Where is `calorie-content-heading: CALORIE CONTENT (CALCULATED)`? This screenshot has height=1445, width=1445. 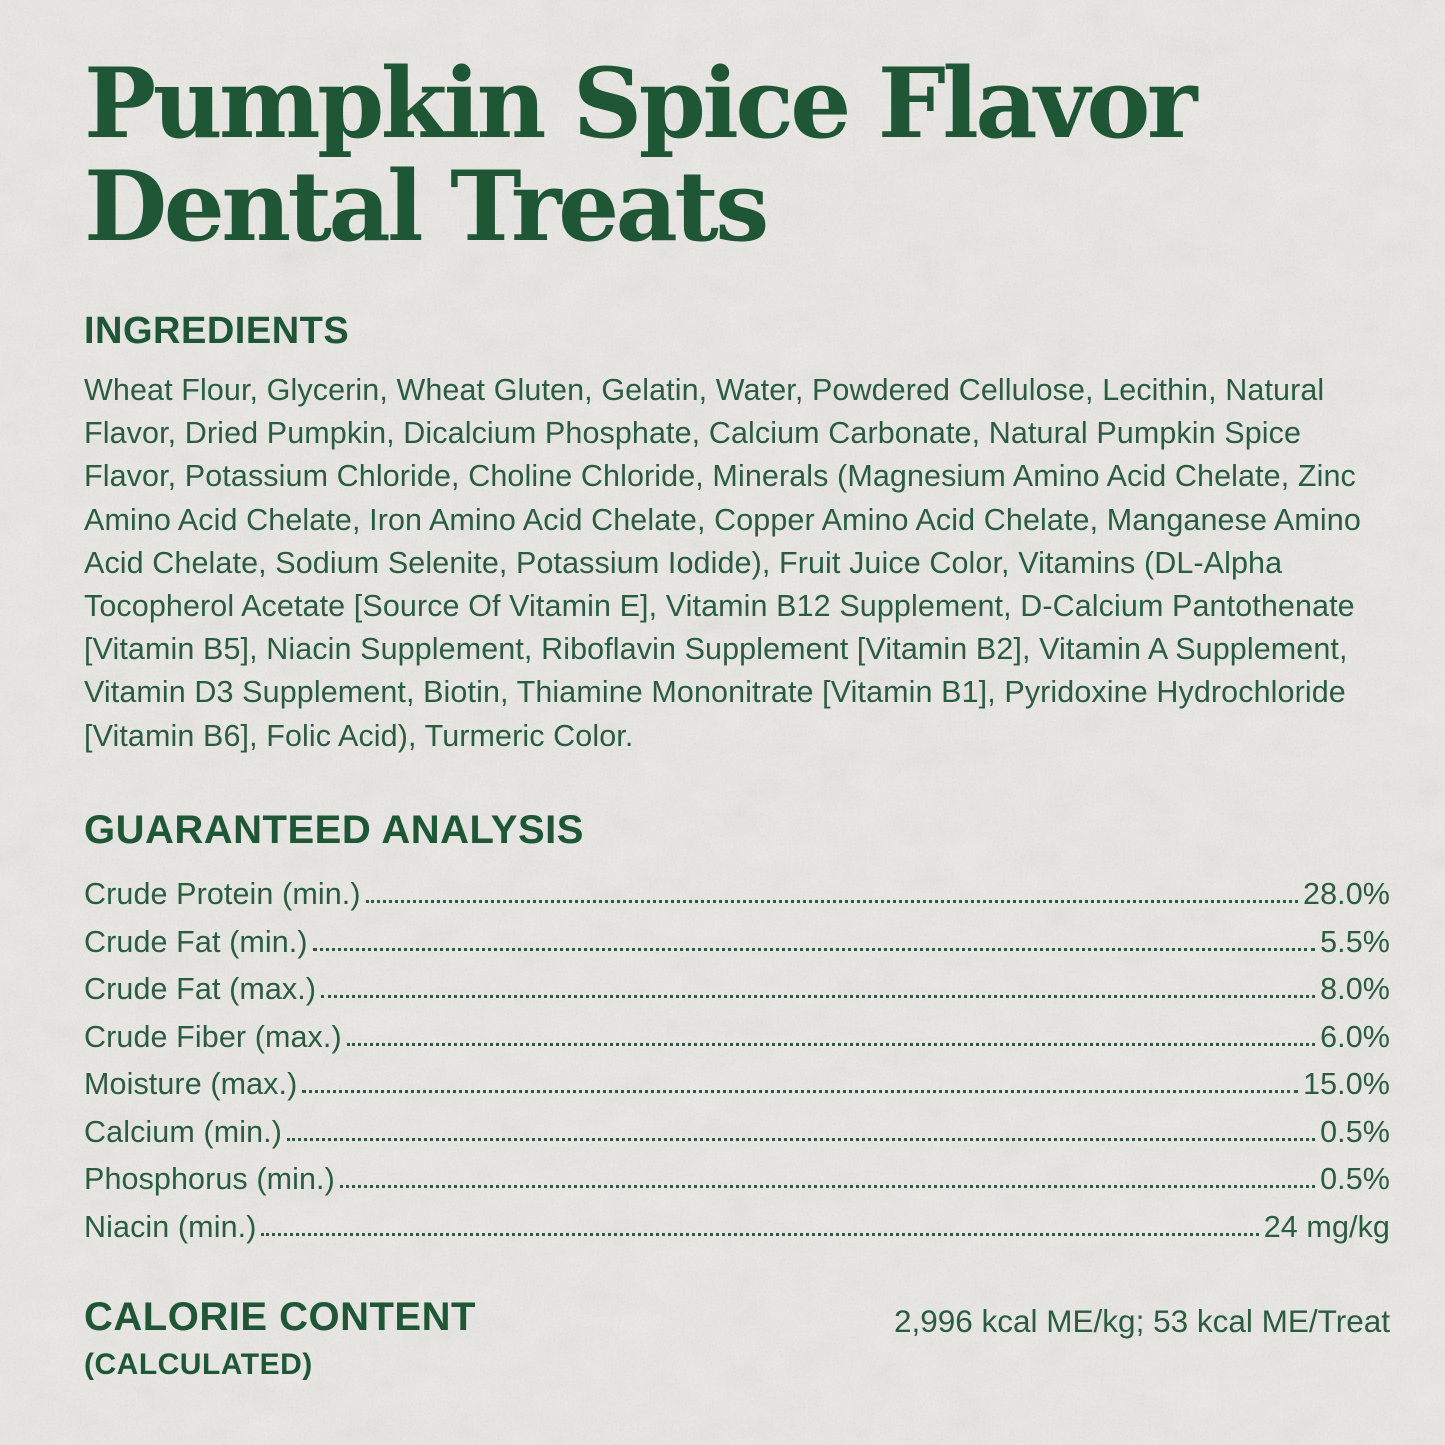
calorie-content-heading: CALORIE CONTENT (CALCULATED) is located at coordinates (280, 1338).